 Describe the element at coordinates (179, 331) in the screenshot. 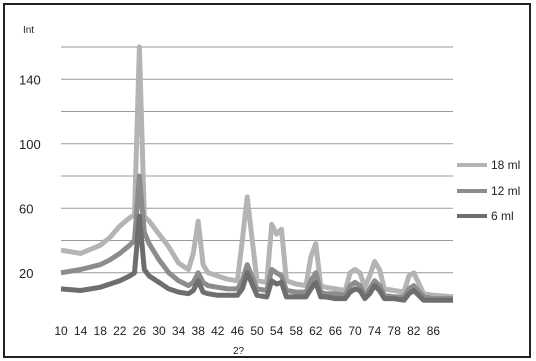

I see `x-tick-label: 34` at that location.